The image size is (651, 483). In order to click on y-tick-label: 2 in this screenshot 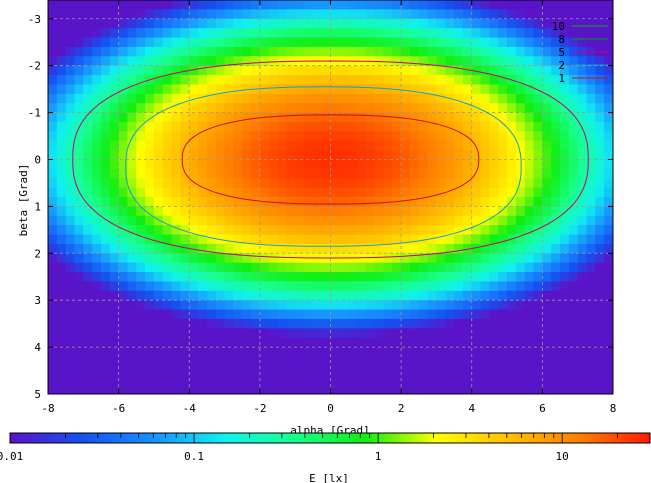, I will do `click(37, 253)`.